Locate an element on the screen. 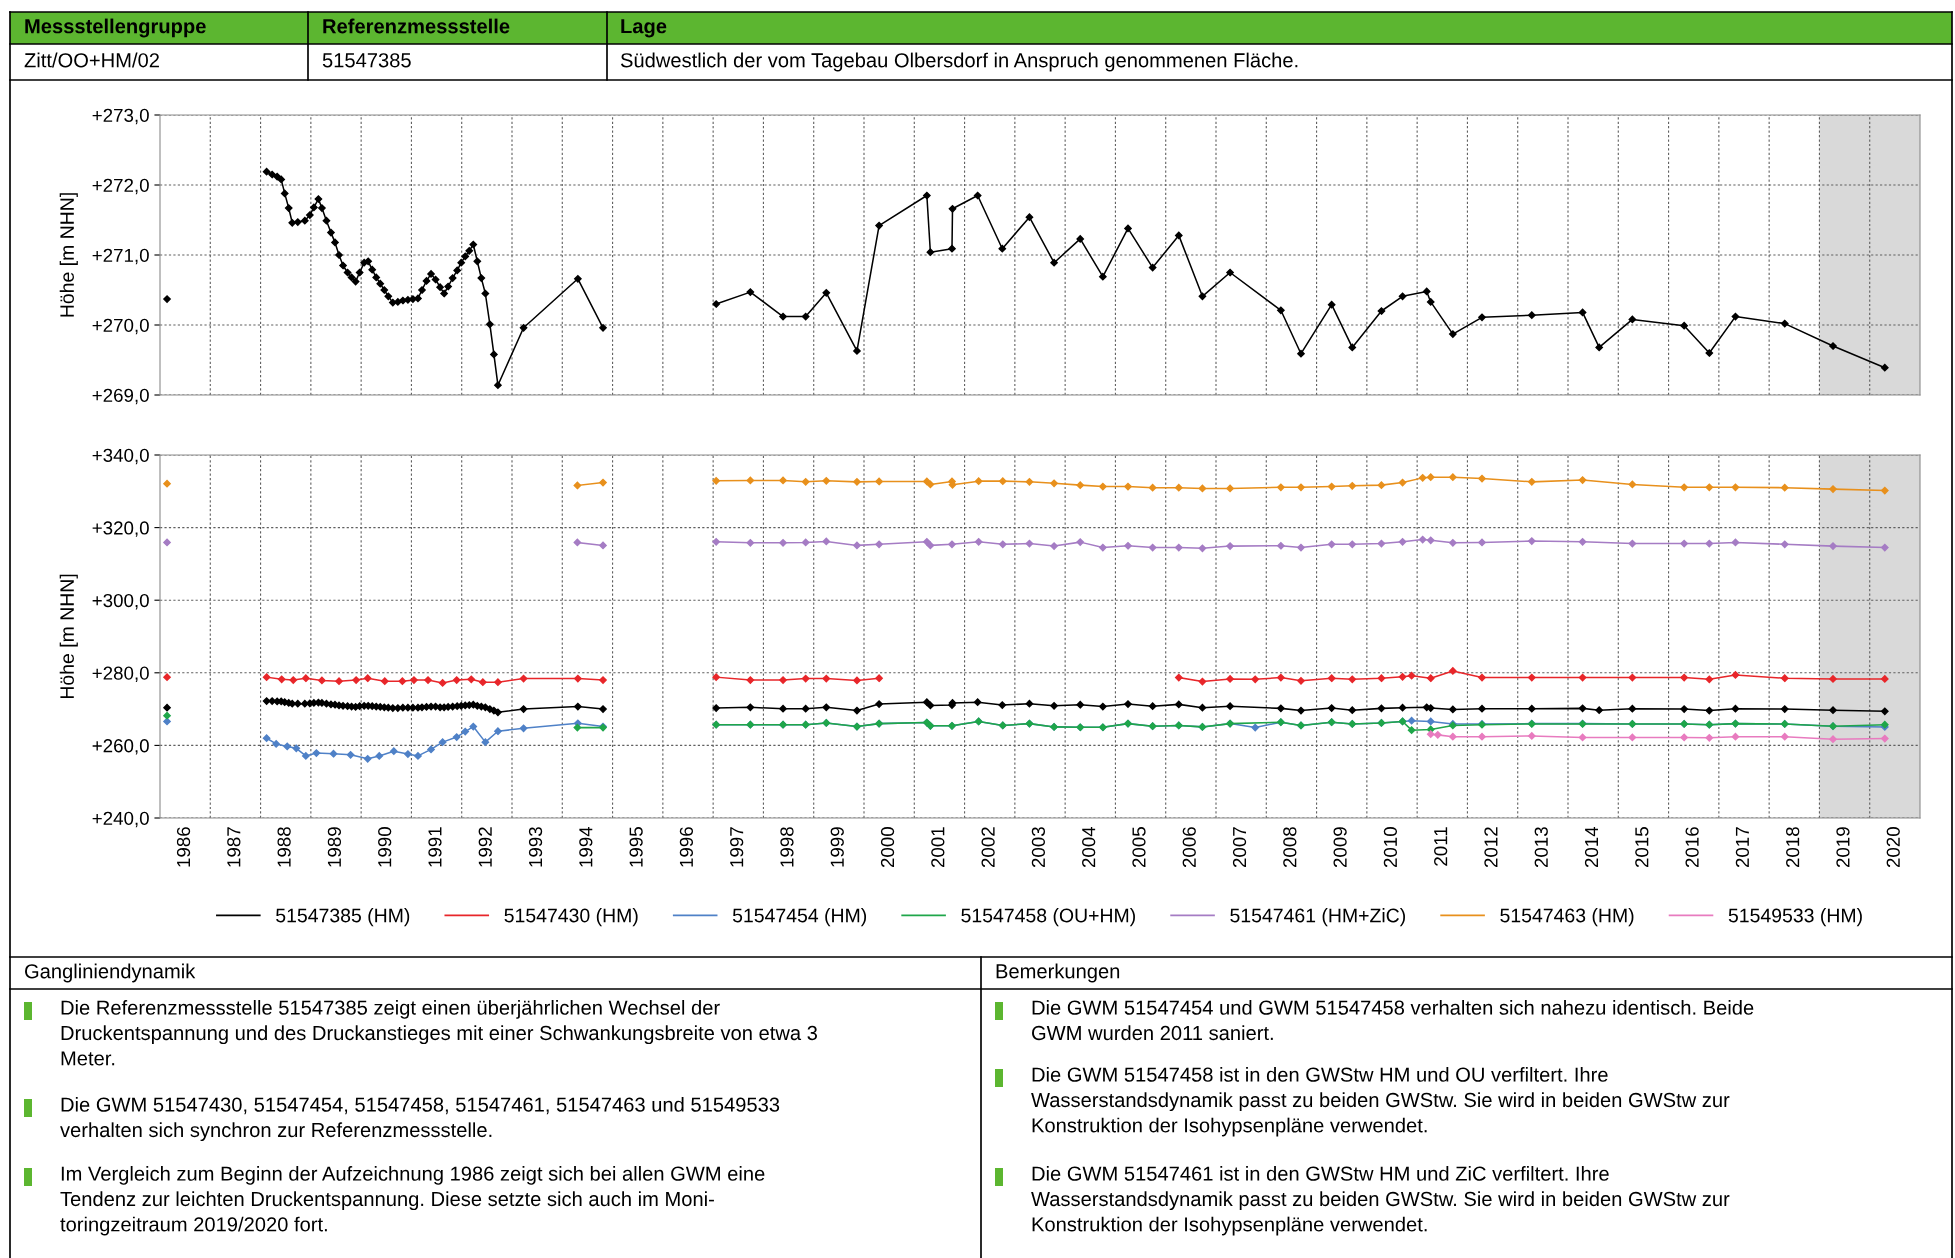 The width and height of the screenshot is (1955, 1258). x-tick-label: 2009 is located at coordinates (1340, 847).